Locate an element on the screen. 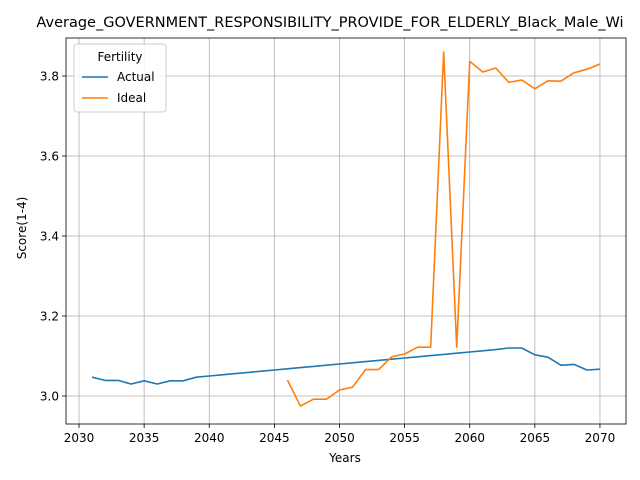  x-tick-label: 2055 is located at coordinates (404, 438).